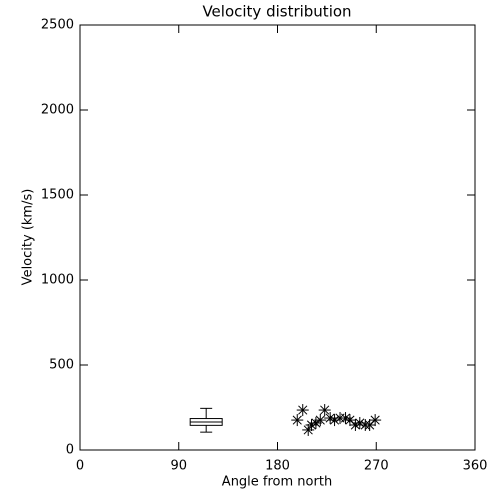 The height and width of the screenshot is (504, 500). I want to click on x-tick-label: 270, so click(376, 466).